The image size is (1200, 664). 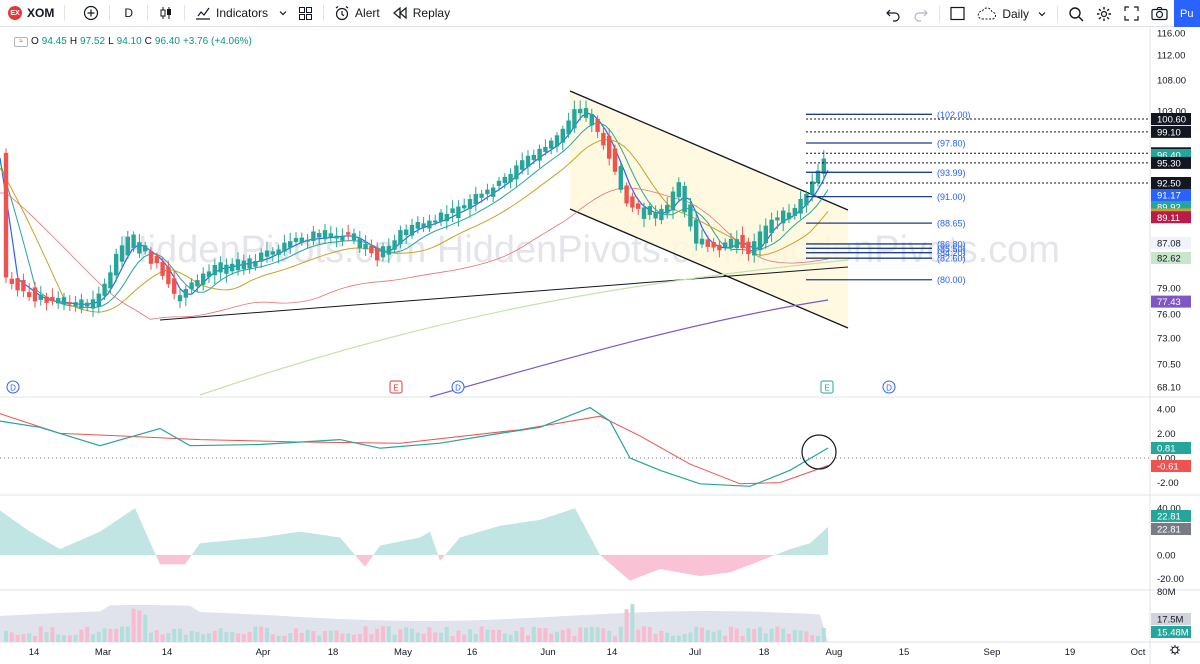 I want to click on snapshot-button, so click(x=1159, y=13).